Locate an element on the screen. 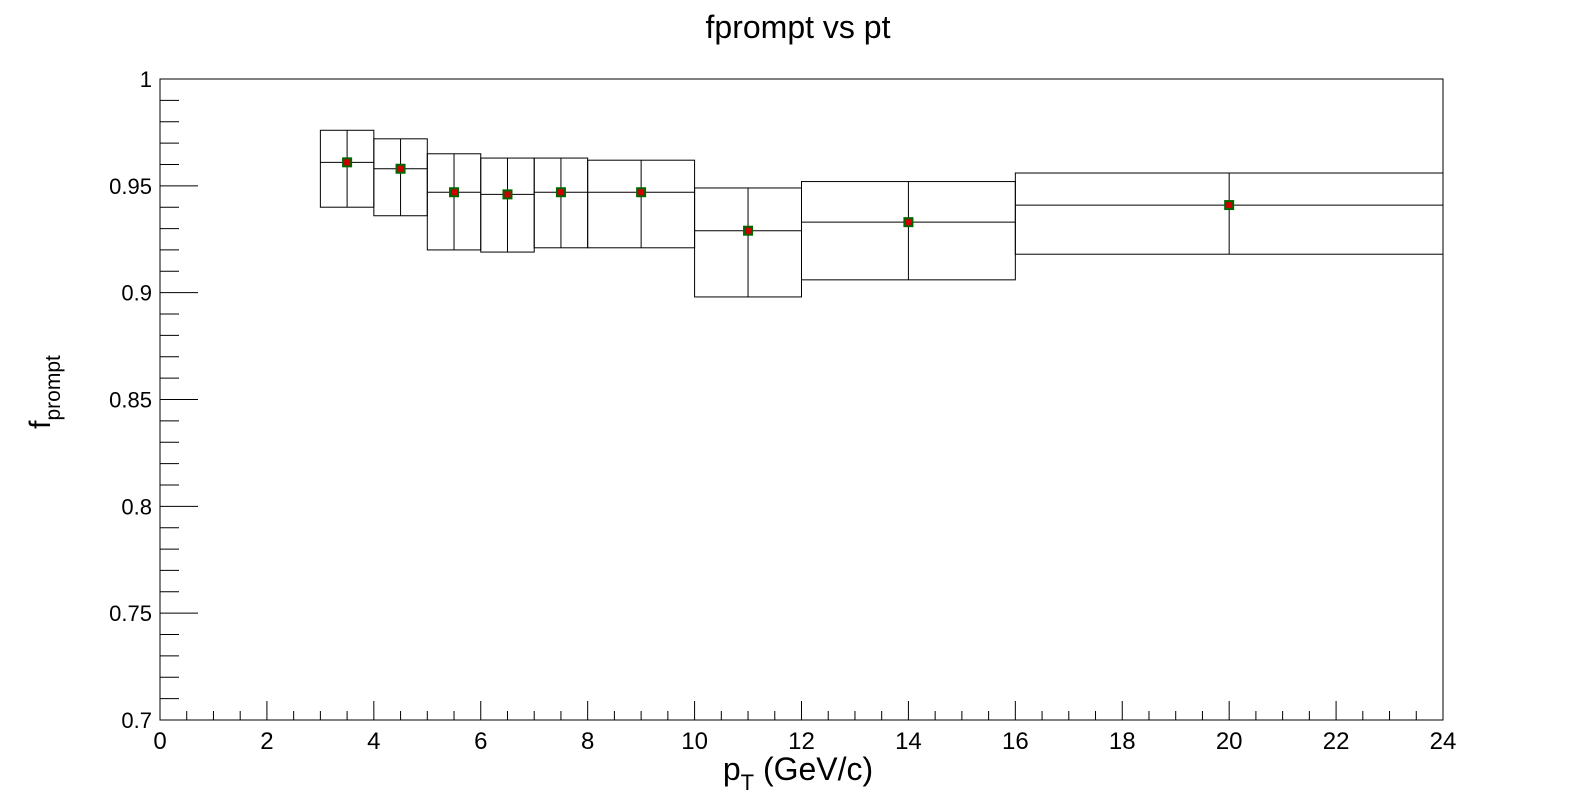 The height and width of the screenshot is (798, 1596). y-axis-label: fprompt is located at coordinates (44, 392).